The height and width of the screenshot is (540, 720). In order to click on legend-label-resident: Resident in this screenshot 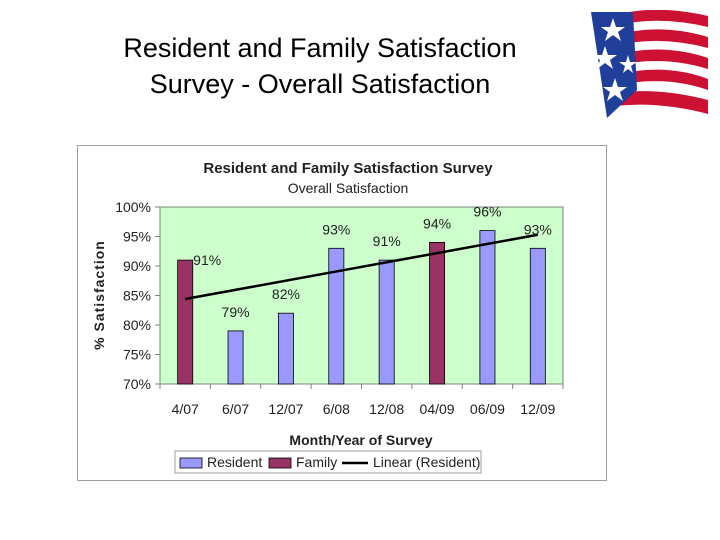, I will do `click(234, 462)`.